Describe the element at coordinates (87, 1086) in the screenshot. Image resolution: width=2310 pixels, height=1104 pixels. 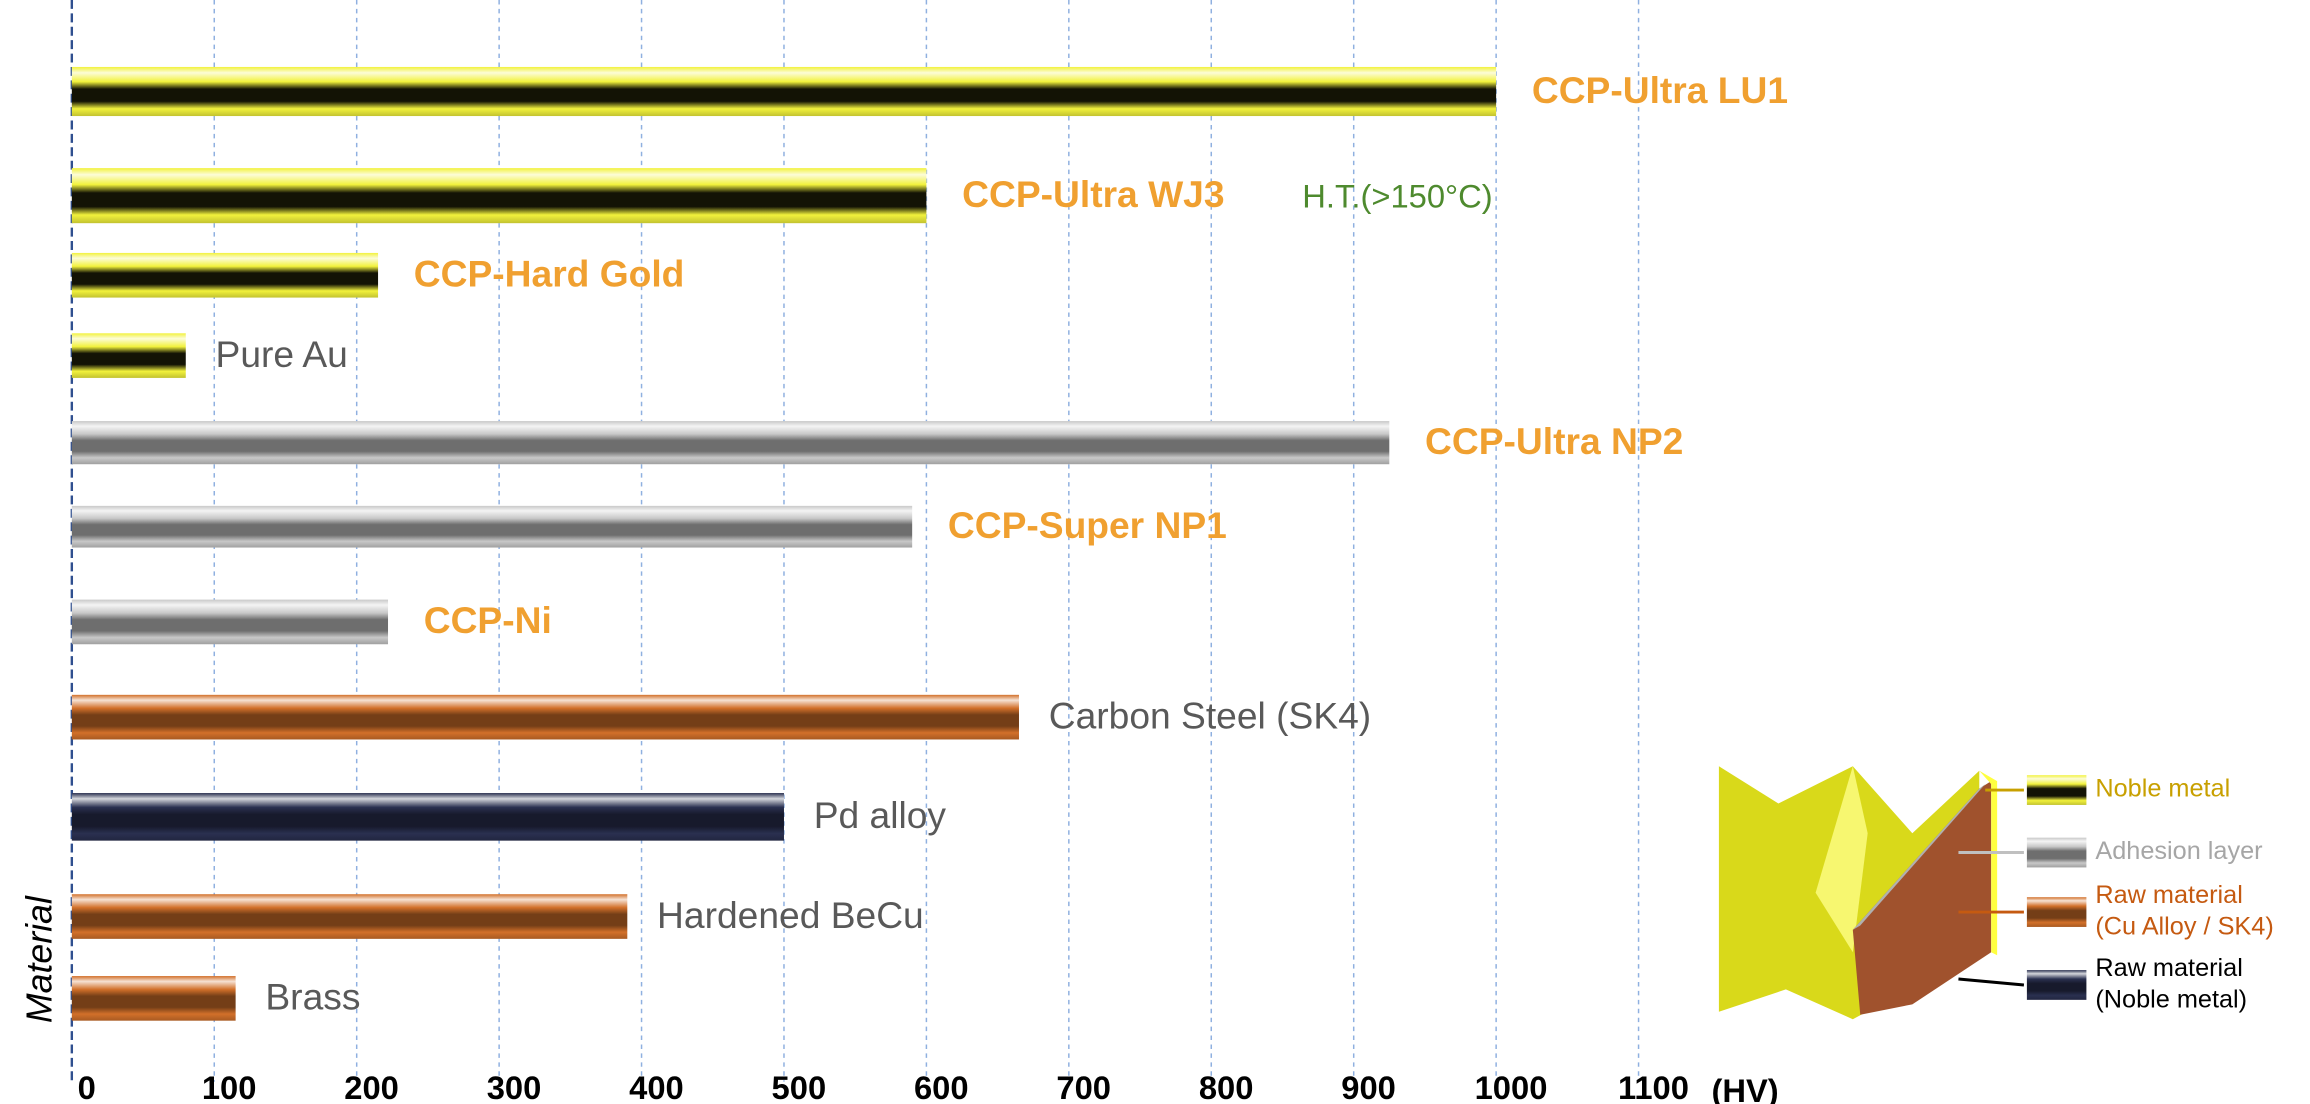
I see `x-tick-label: 0` at that location.